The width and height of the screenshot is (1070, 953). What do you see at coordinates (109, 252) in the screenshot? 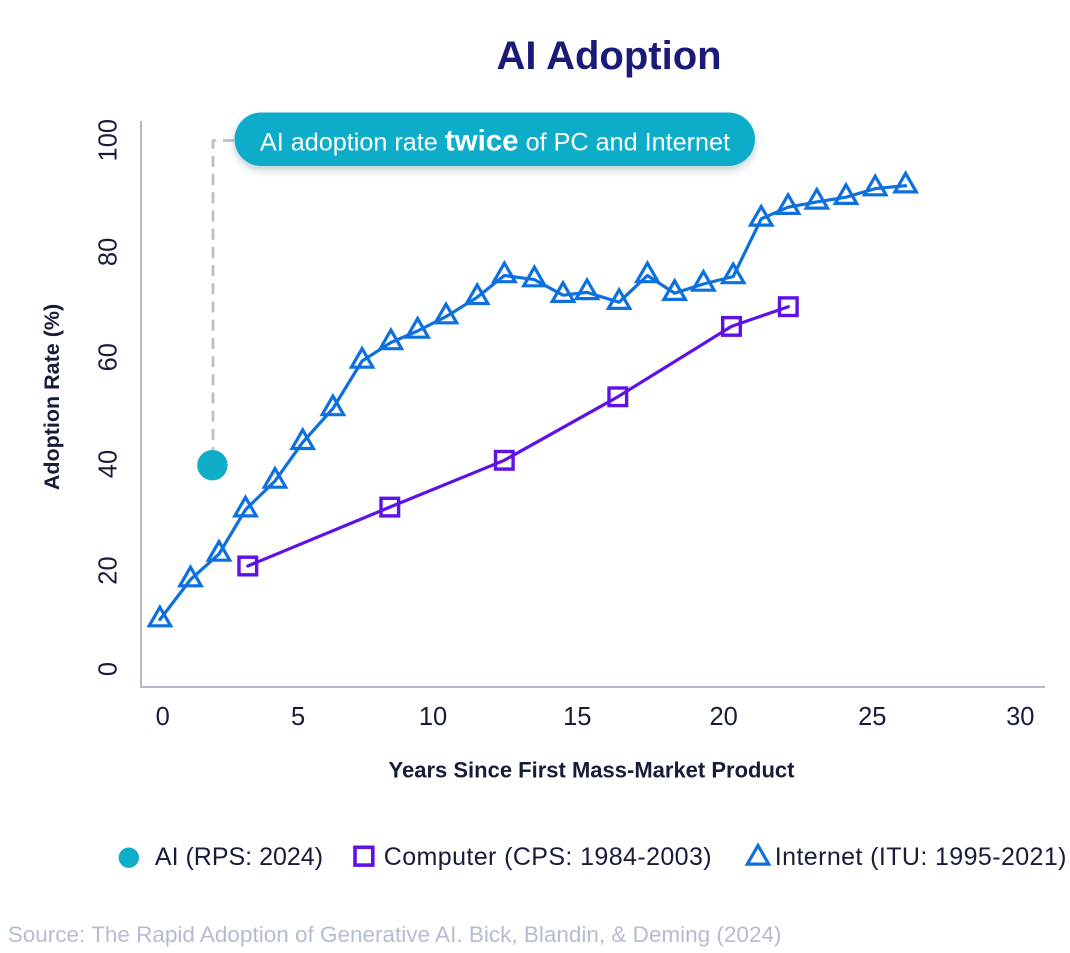
I see `svg-text: 80` at bounding box center [109, 252].